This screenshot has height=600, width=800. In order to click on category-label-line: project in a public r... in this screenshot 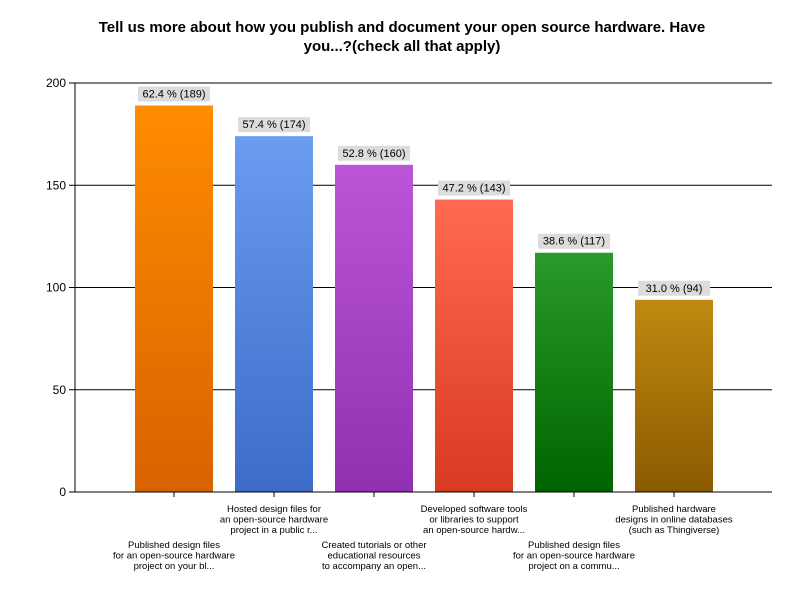, I will do `click(273, 530)`.